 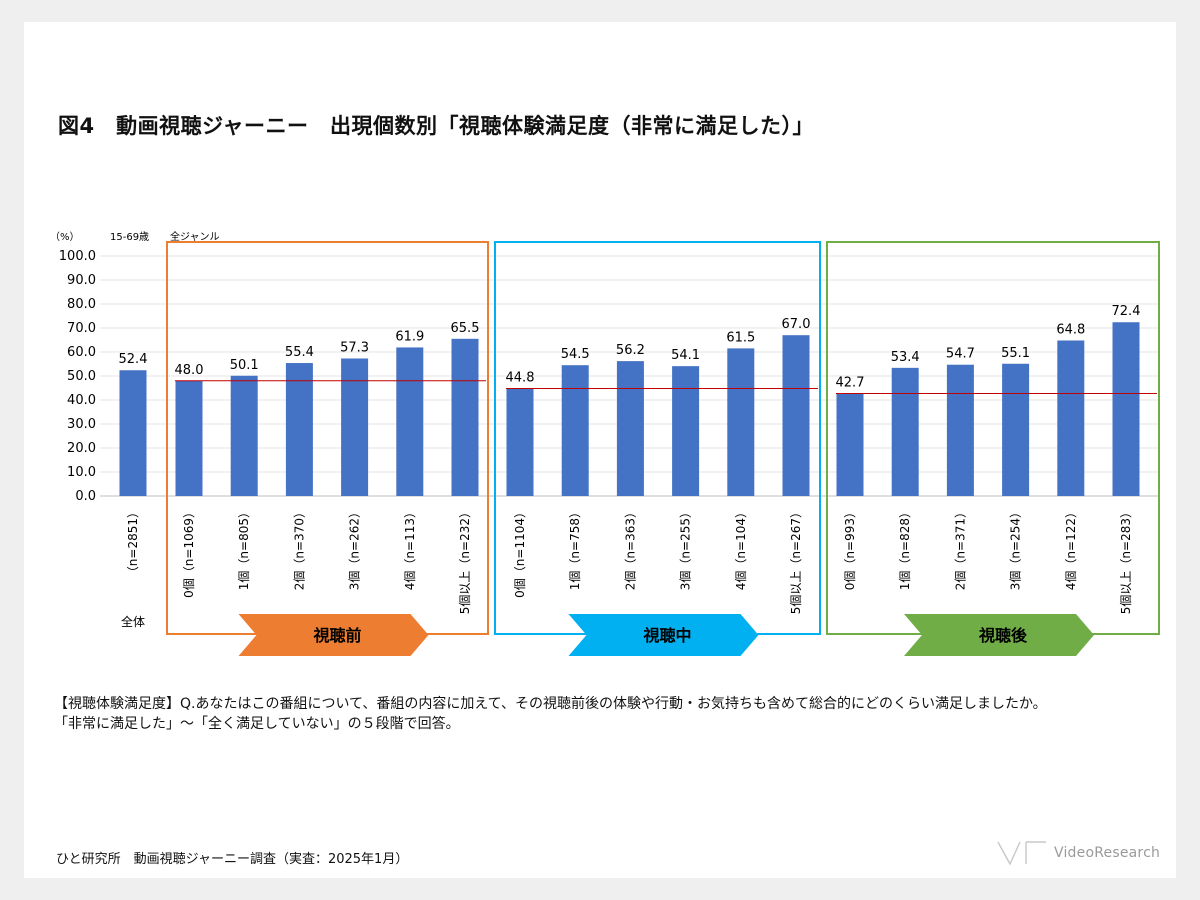 What do you see at coordinates (1071, 548) in the screenshot?
I see `category-label: 4個（n=122）` at bounding box center [1071, 548].